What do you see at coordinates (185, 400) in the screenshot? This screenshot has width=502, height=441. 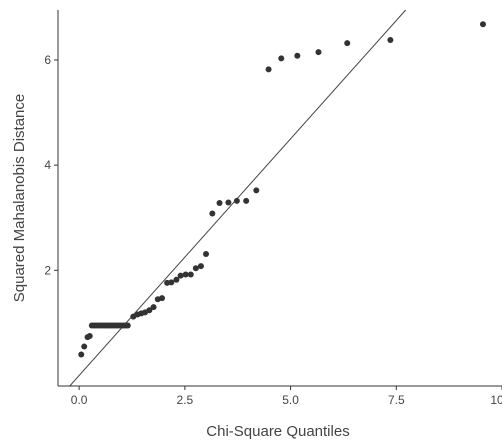 I see `x-tick-label: 2.5` at bounding box center [185, 400].